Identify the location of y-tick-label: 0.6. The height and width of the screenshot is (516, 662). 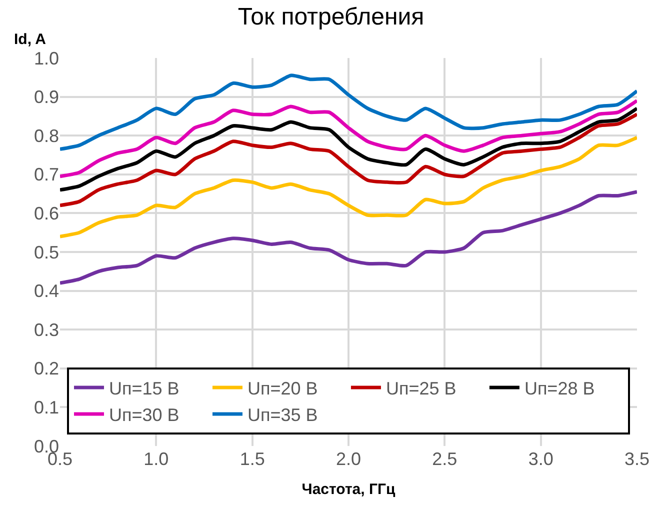
(46, 214).